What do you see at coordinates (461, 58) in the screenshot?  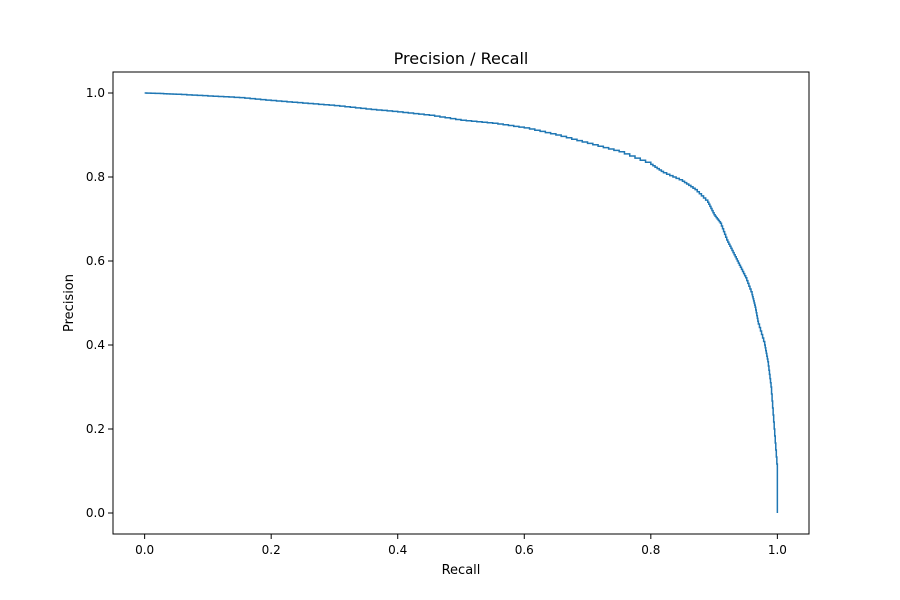 I see `chart-title: Precision / Recall` at bounding box center [461, 58].